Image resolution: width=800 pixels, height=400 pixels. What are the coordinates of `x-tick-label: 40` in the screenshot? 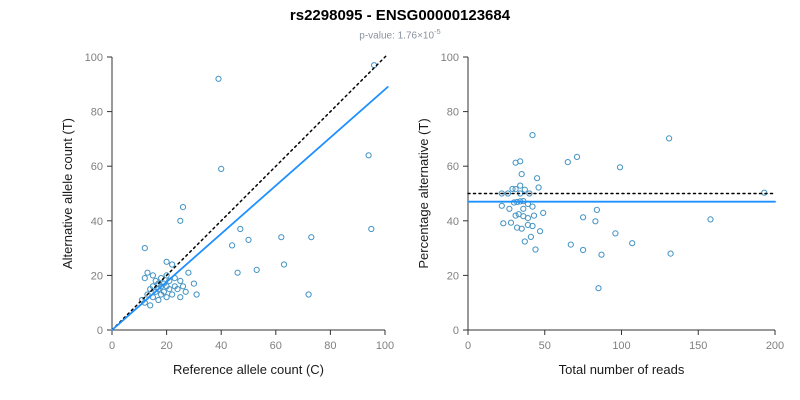 It's located at (221, 346).